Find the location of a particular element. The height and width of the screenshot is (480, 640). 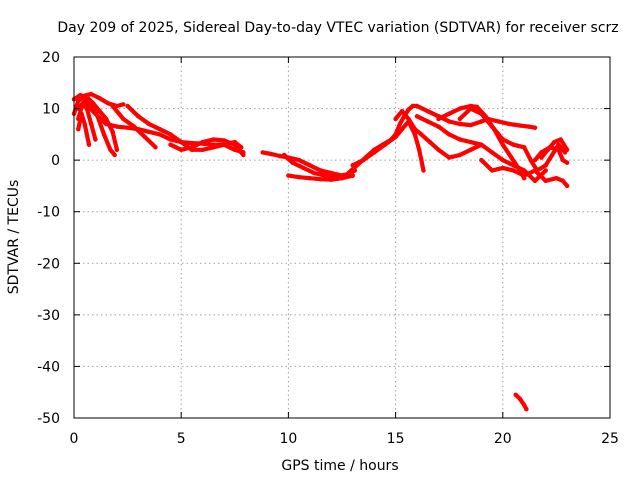

y-tick-label: 20 is located at coordinates (51, 58).